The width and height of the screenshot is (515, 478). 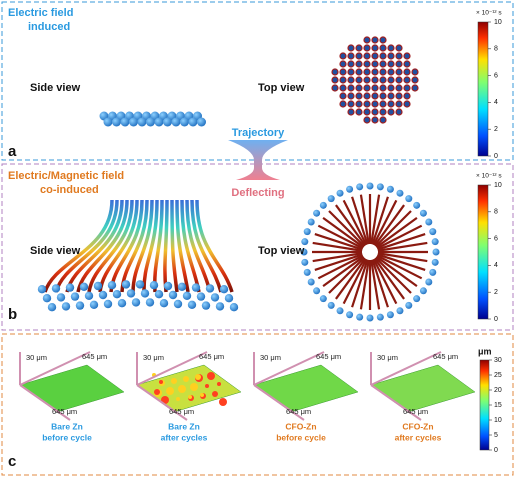 I want to click on surface, so click(x=72, y=388).